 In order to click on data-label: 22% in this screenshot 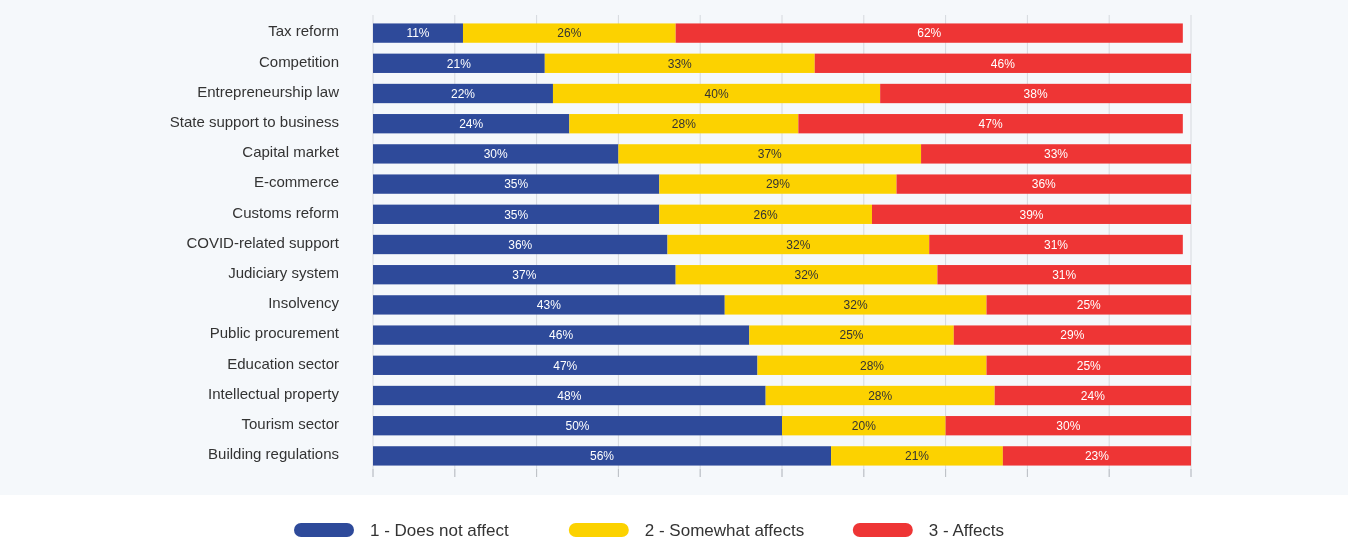, I will do `click(463, 93)`.